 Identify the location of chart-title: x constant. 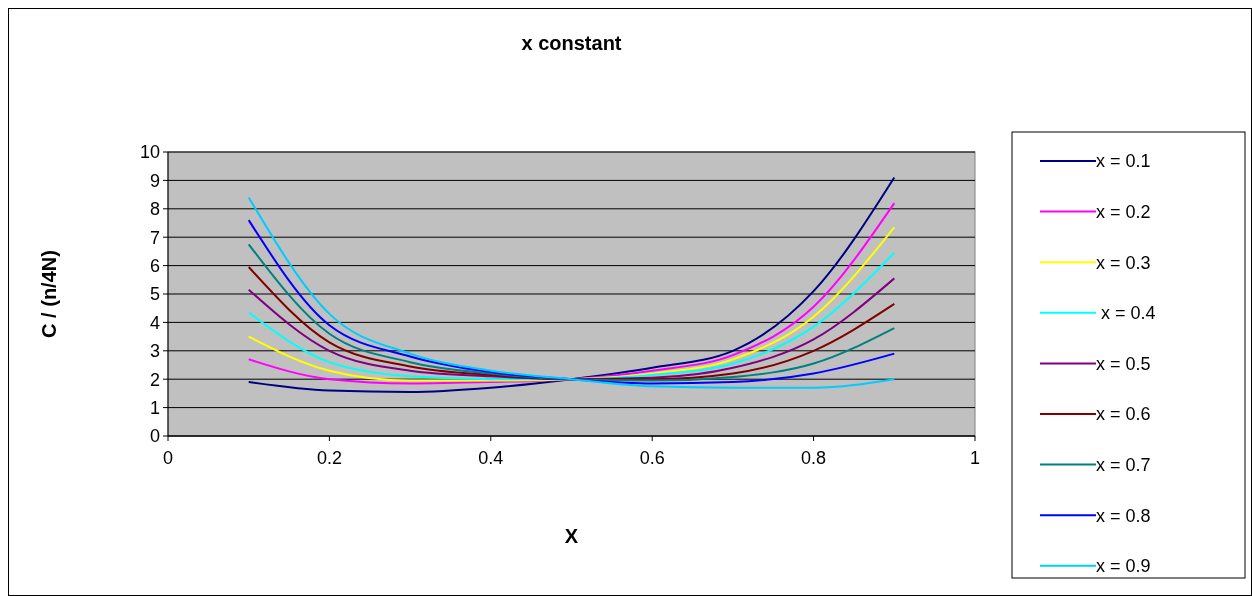
(571, 43).